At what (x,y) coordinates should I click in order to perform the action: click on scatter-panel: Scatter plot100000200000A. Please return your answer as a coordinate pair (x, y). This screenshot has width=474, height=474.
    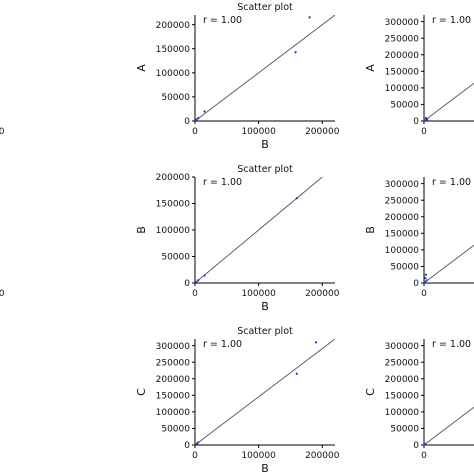
    Looking at the image, I should click on (2, 294).